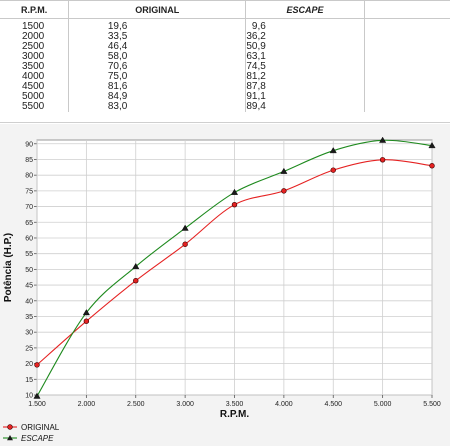 Image resolution: width=450 pixels, height=446 pixels. Describe the element at coordinates (33, 96) in the screenshot. I see `cell-rpm: 5000` at that location.